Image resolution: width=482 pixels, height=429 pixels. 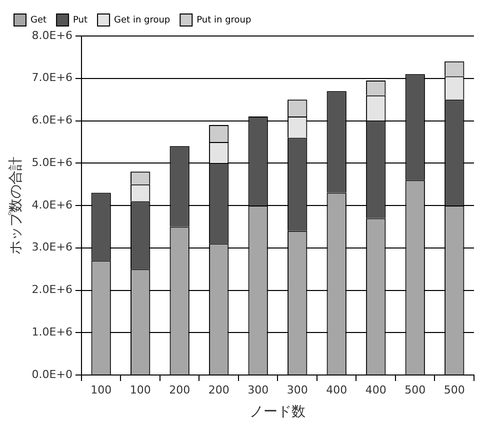 I want to click on y-tick-label: 3.0E+6, so click(x=52, y=247).